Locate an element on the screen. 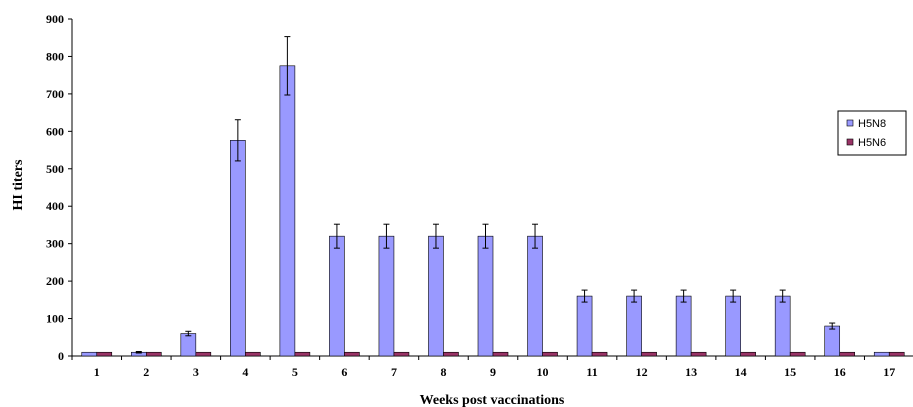 The width and height of the screenshot is (913, 407). x-tick-label: 8 is located at coordinates (443, 372).